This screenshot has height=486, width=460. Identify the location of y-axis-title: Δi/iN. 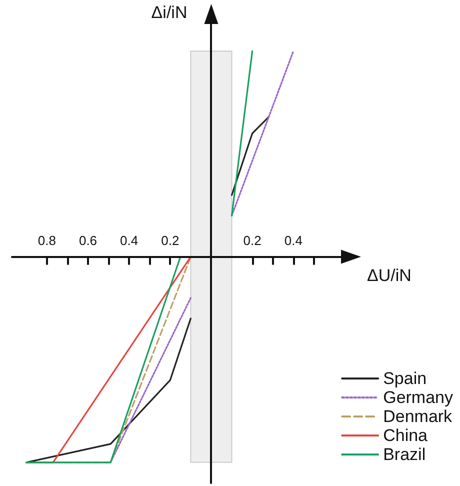
(169, 12).